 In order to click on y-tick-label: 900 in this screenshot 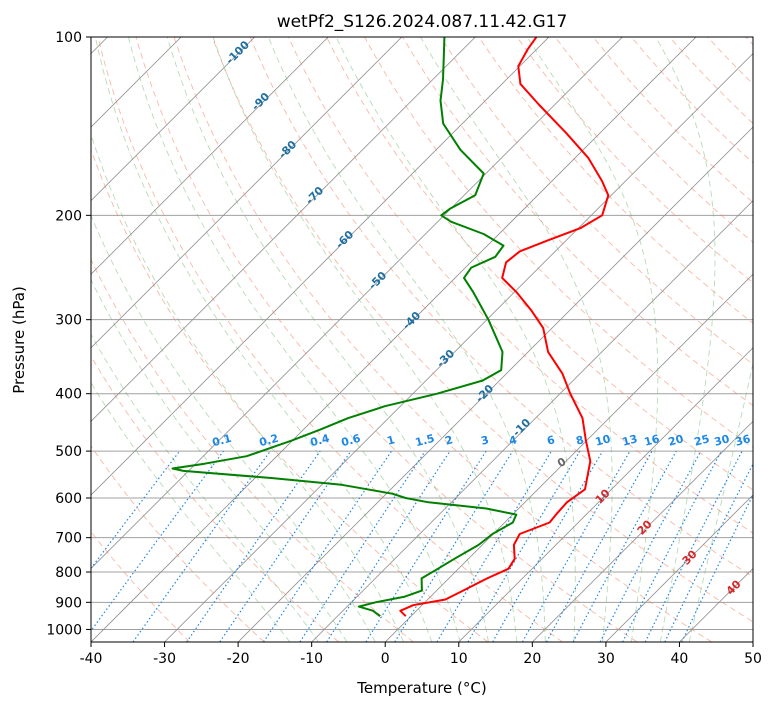, I will do `click(68, 603)`.